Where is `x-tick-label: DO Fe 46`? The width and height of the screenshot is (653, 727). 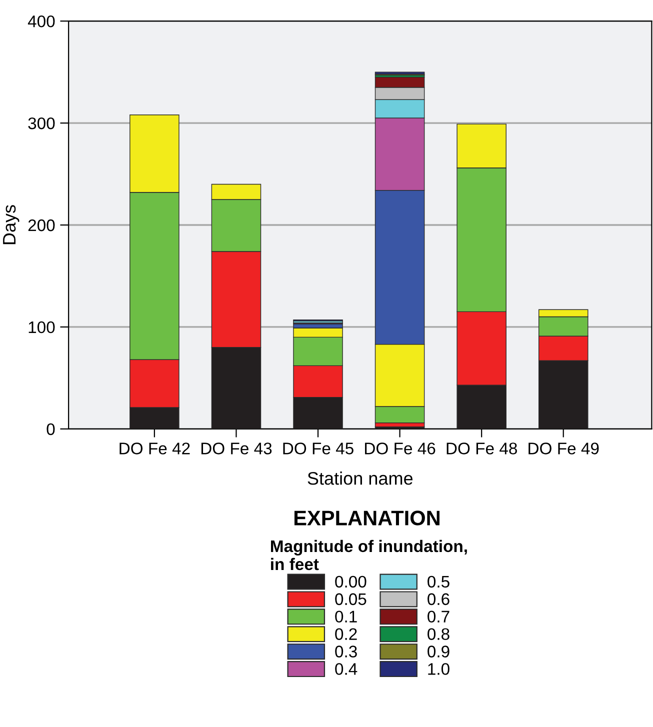
x-tick-label: DO Fe 46 is located at coordinates (400, 448).